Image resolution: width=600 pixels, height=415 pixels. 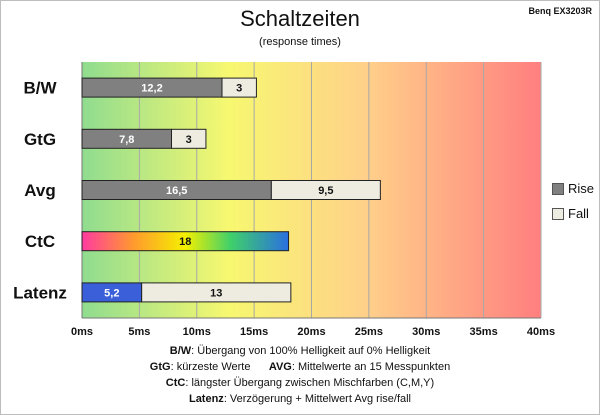 What do you see at coordinates (558, 188) in the screenshot?
I see `legend-swatch-rise` at bounding box center [558, 188].